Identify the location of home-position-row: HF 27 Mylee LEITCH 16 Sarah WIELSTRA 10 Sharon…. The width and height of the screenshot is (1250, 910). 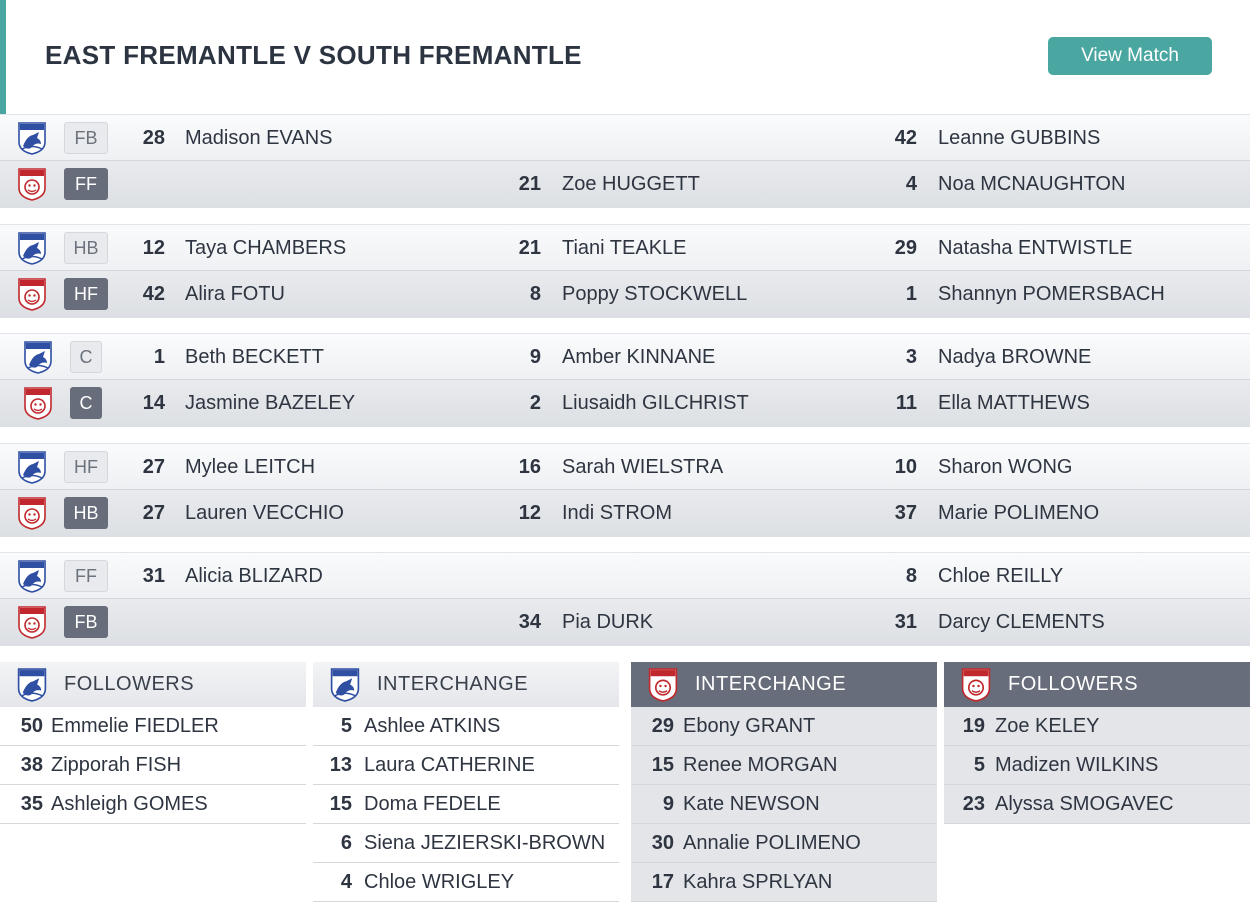
(625, 466).